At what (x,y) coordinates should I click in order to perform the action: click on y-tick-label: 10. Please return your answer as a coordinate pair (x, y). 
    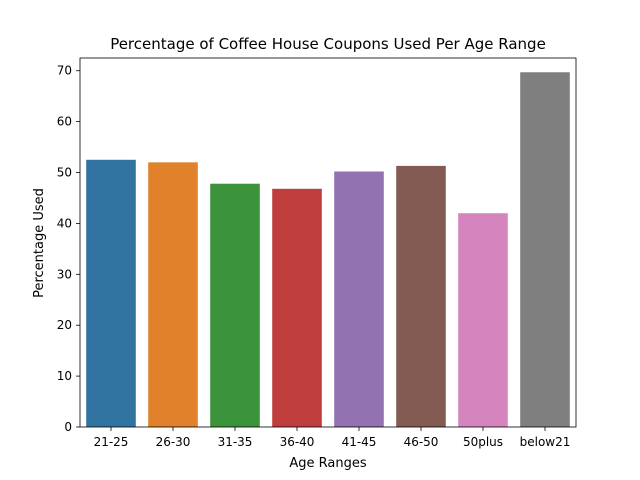
    Looking at the image, I should click on (64, 376).